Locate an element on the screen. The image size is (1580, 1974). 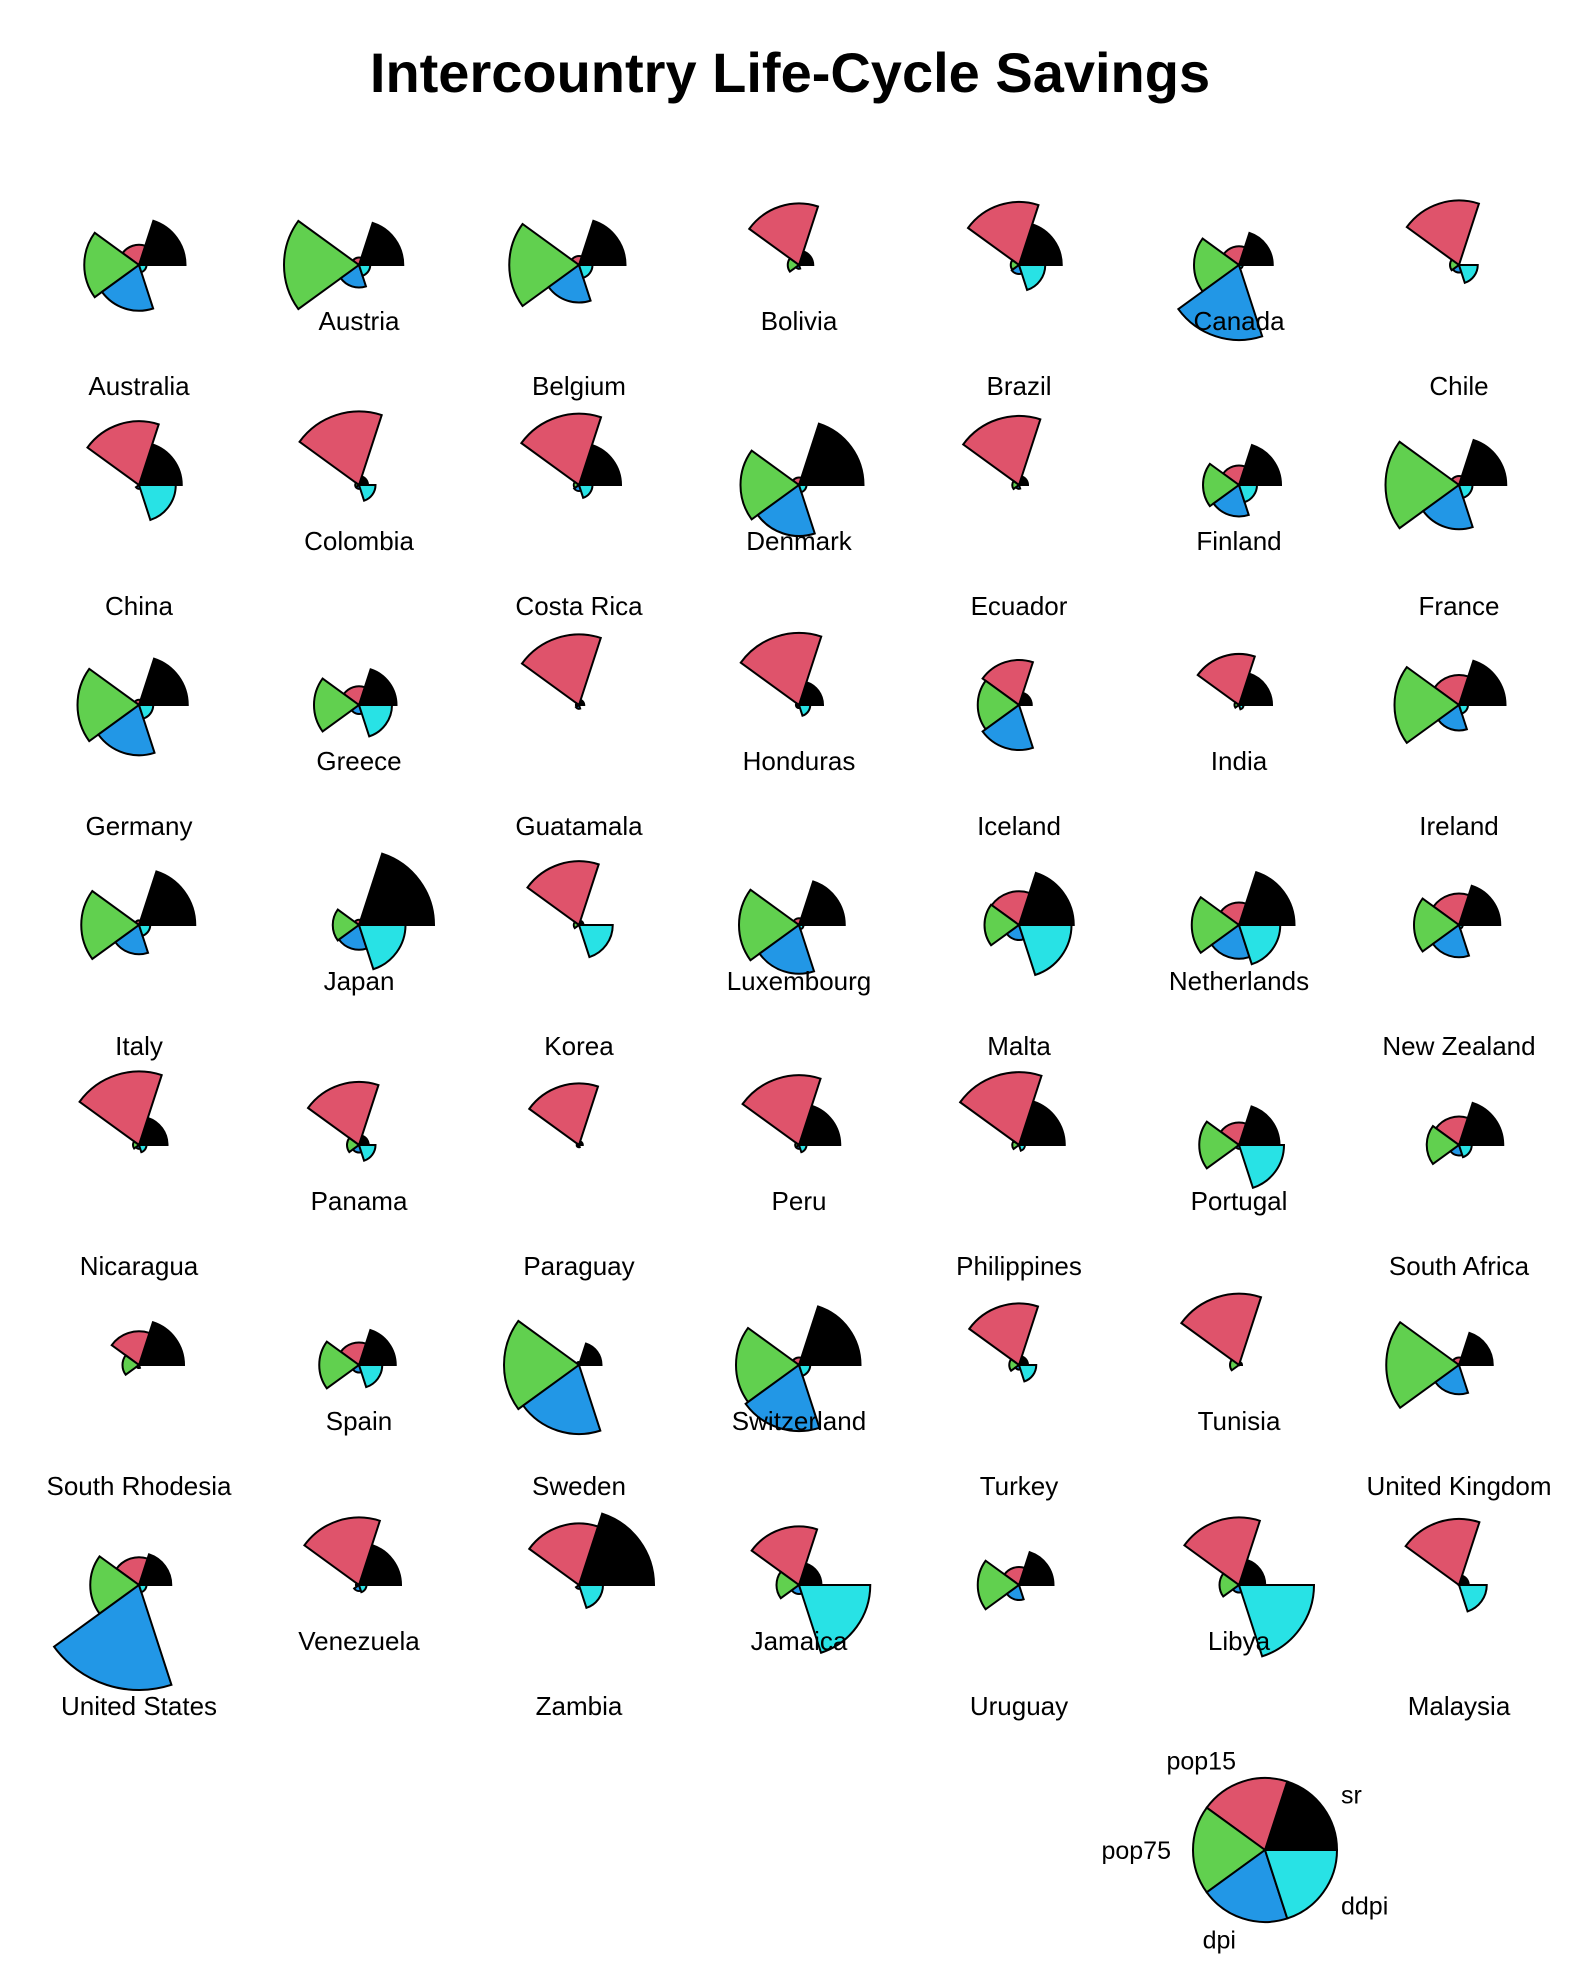
star-philippines: Philippines is located at coordinates (1019, 1176).